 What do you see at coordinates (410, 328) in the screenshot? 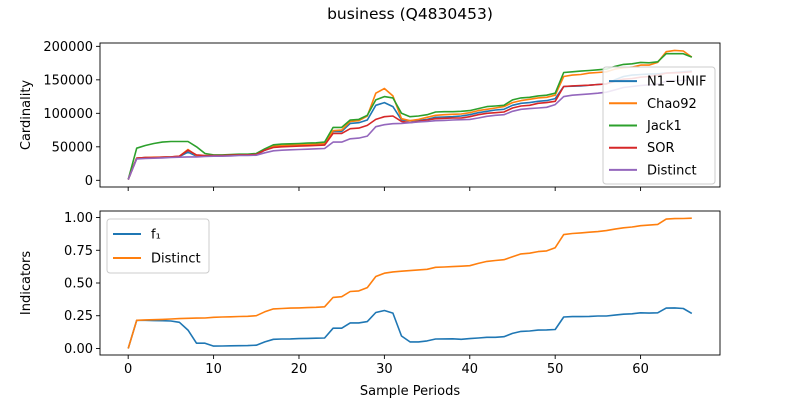
I see `series-line-f-` at bounding box center [410, 328].